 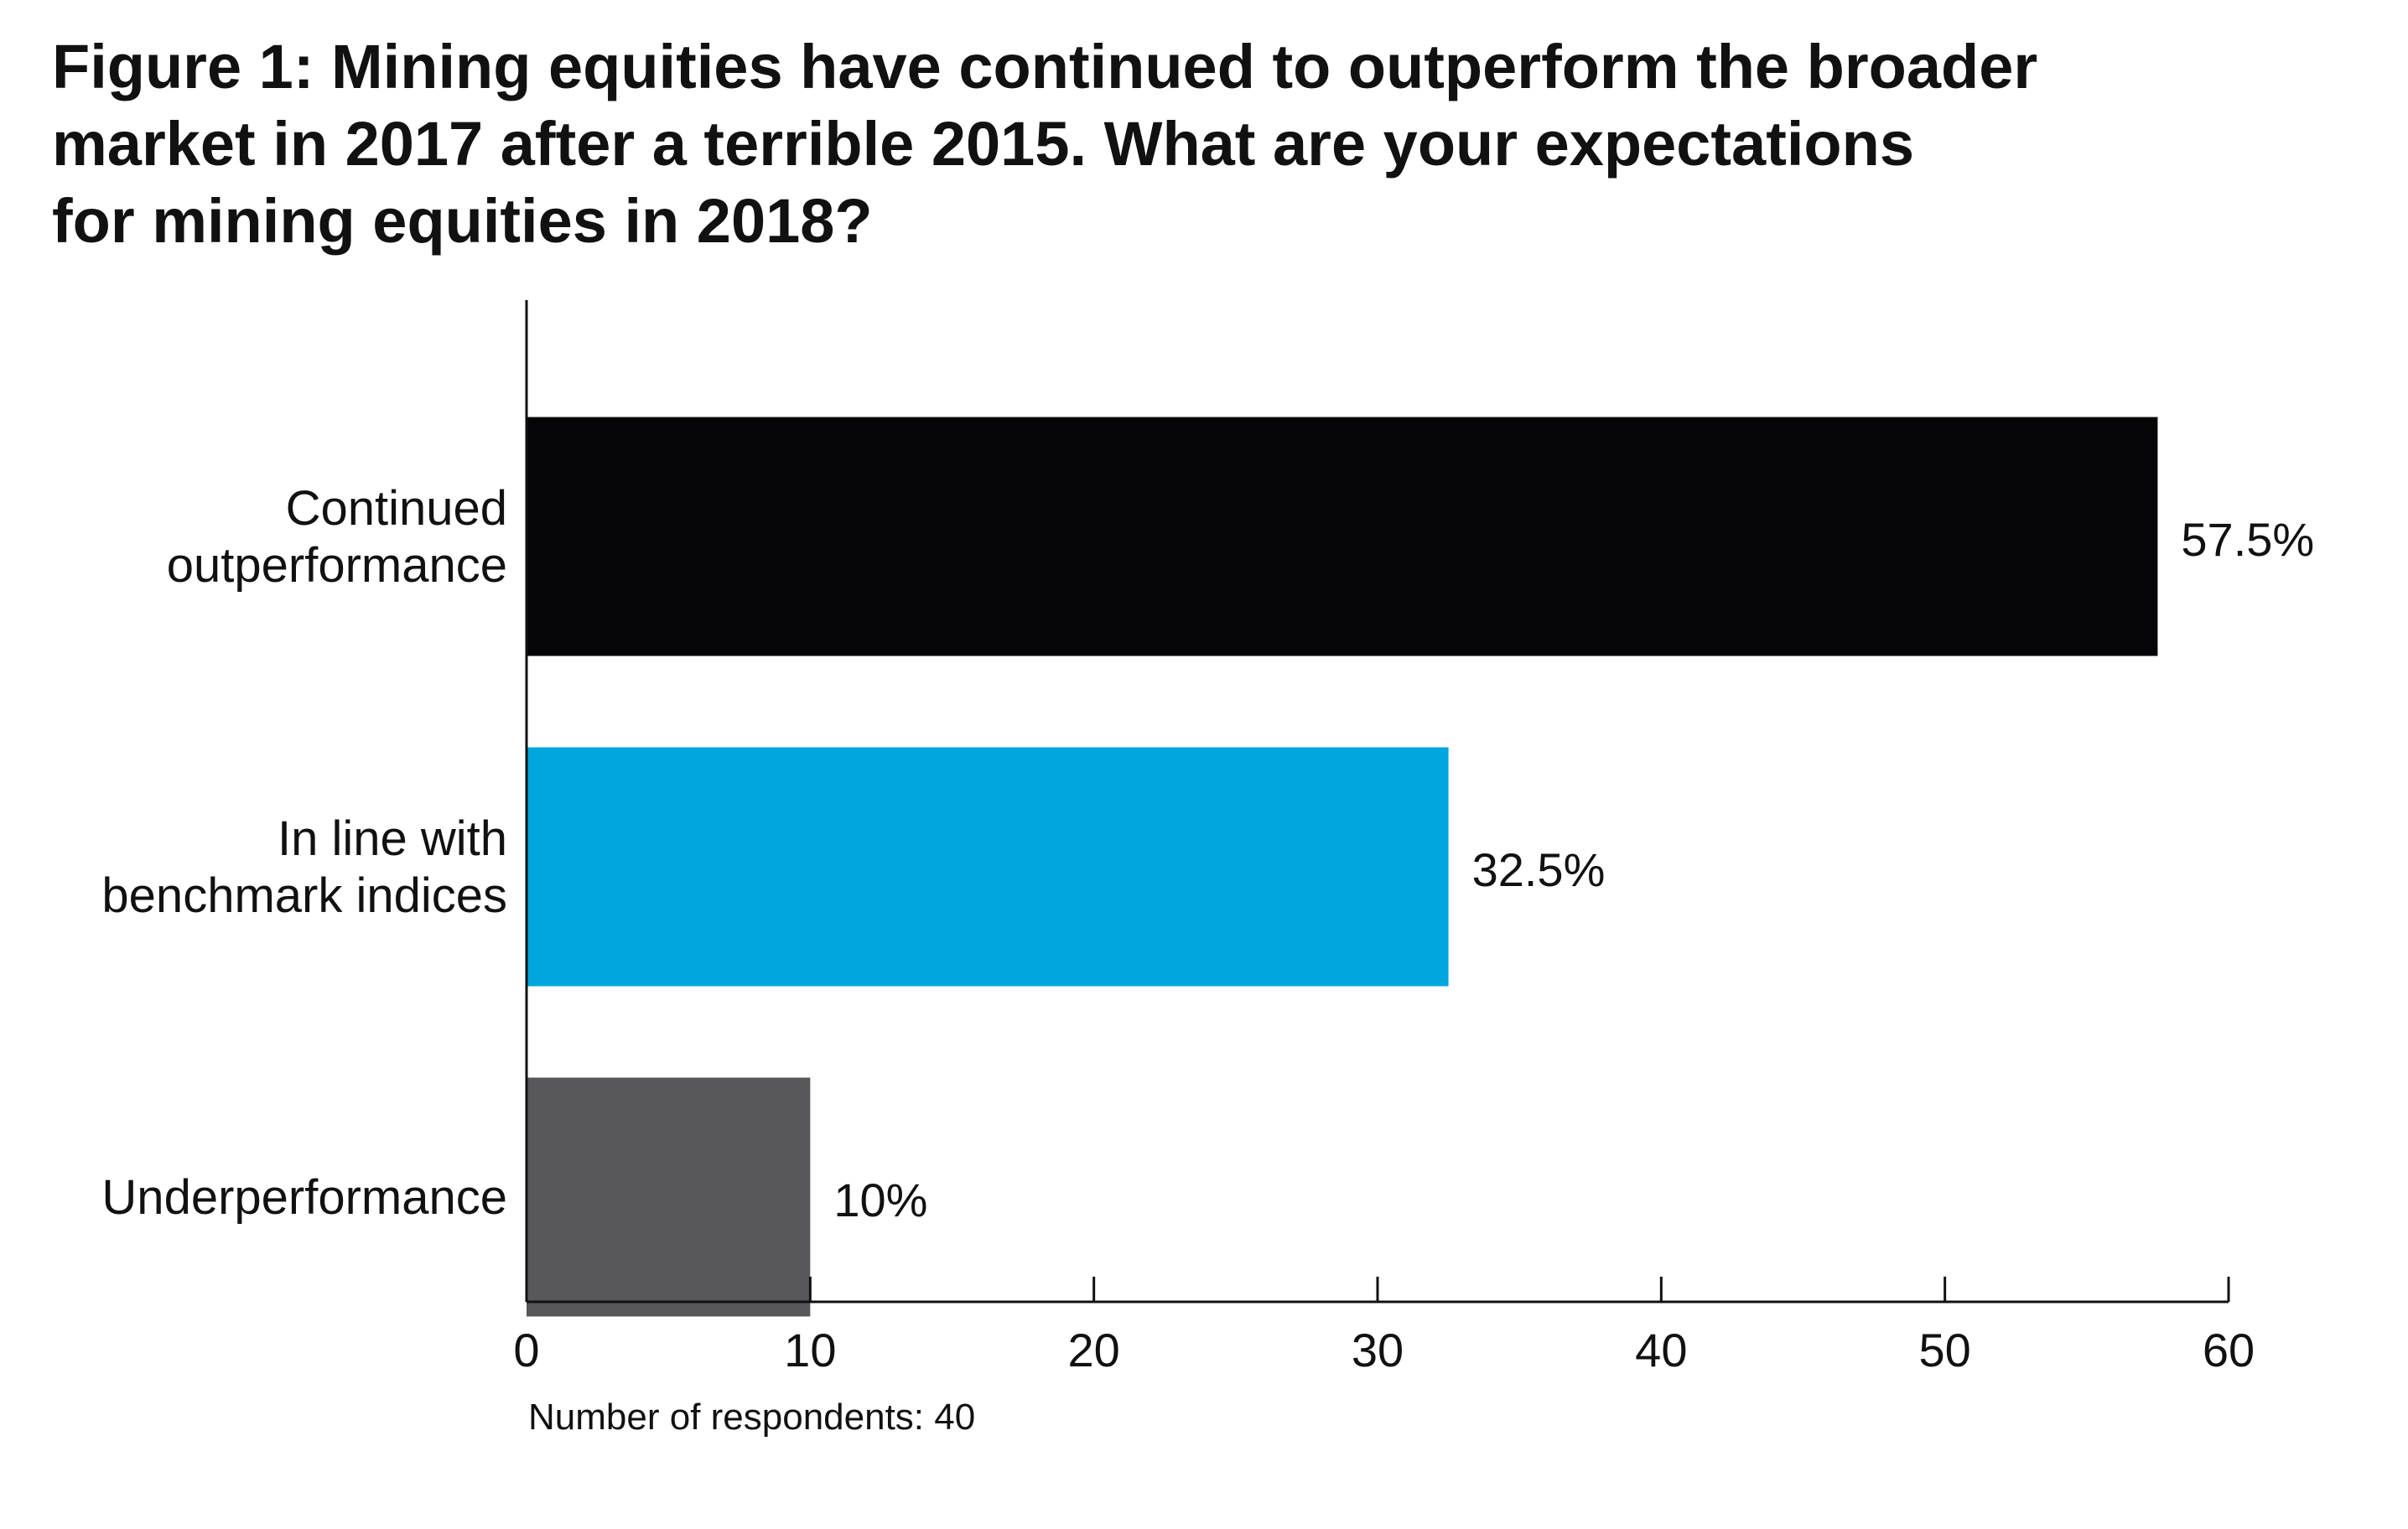 I want to click on category-label-3-line-1: Underperformance, so click(x=304, y=1197).